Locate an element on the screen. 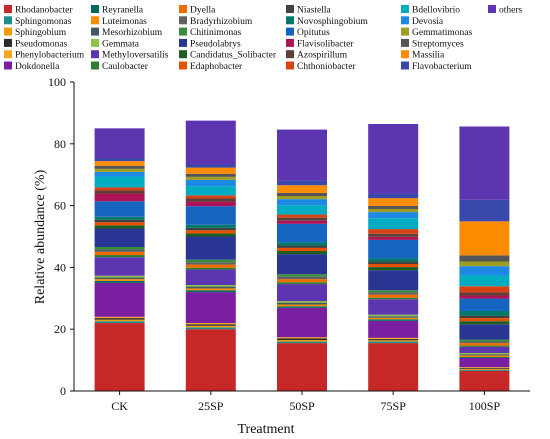  bar-segment-25sp-flavobacterium is located at coordinates (210, 166).